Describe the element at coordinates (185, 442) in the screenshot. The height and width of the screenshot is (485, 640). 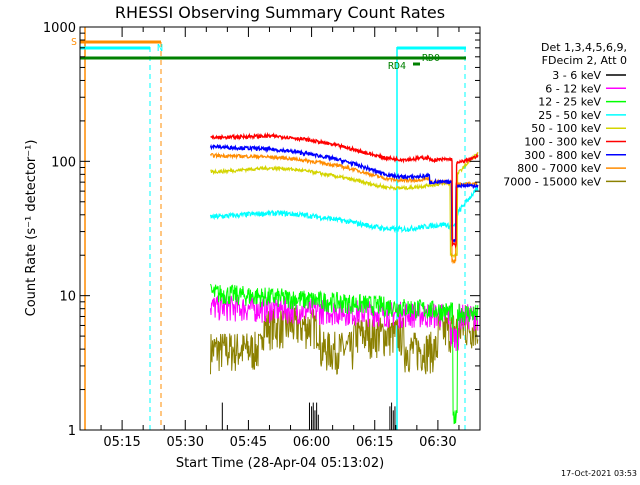
I see `x-tick-label: 05:30` at that location.